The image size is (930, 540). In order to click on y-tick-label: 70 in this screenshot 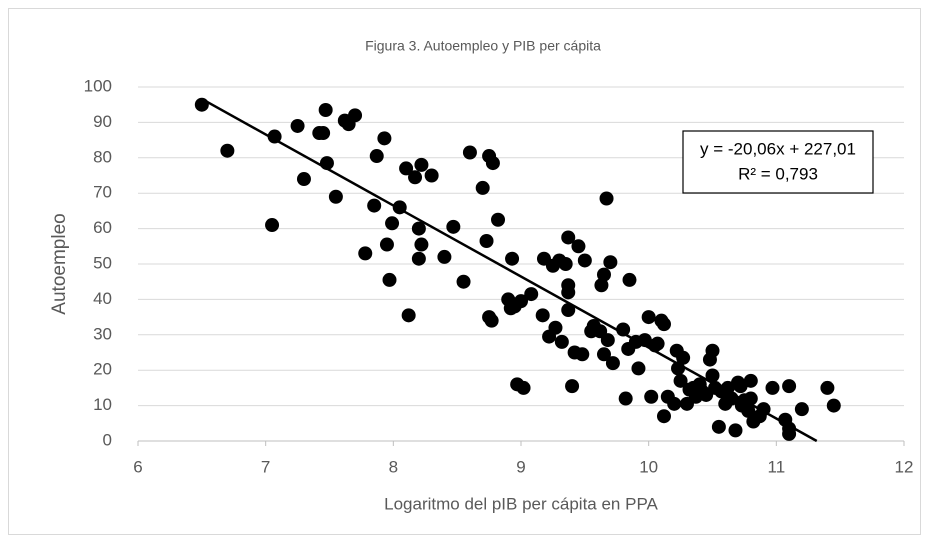, I will do `click(102, 192)`.